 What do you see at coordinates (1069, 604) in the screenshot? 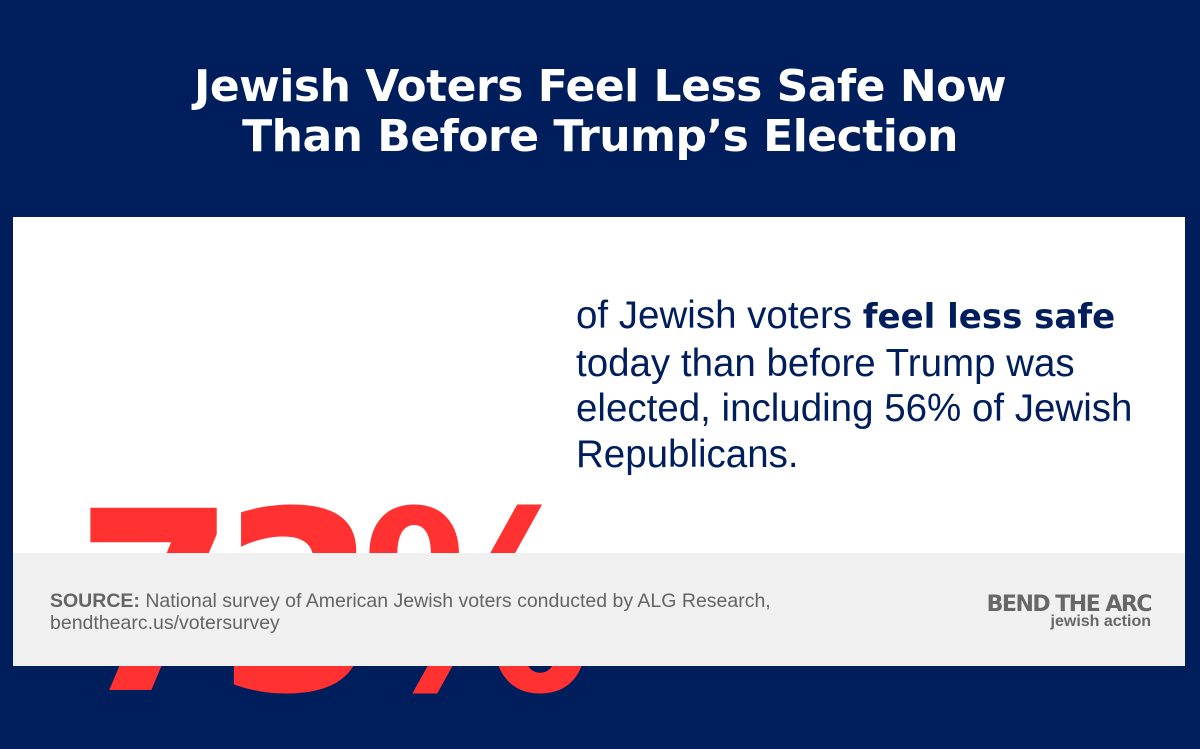
I see `logo-line-1: BEND THE ARC` at bounding box center [1069, 604].